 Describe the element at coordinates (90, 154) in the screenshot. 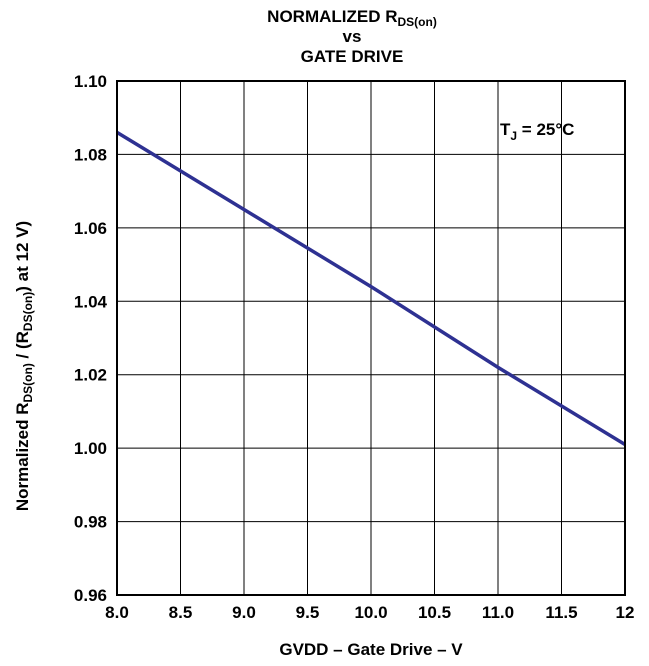

I see `y-tick-label: 1.08` at that location.